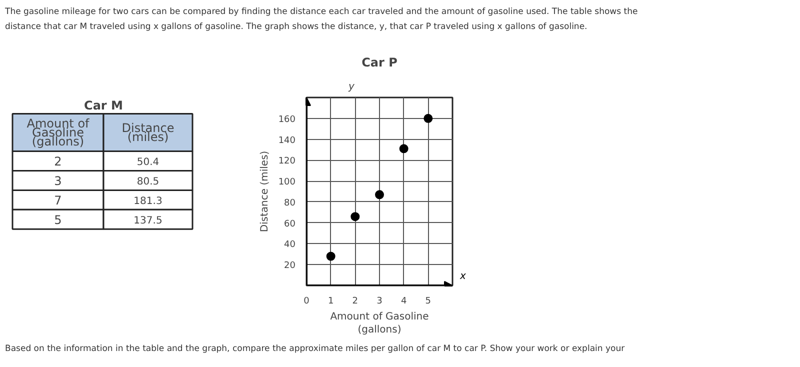 The height and width of the screenshot is (367, 800). I want to click on x-tick-label: 3, so click(379, 301).